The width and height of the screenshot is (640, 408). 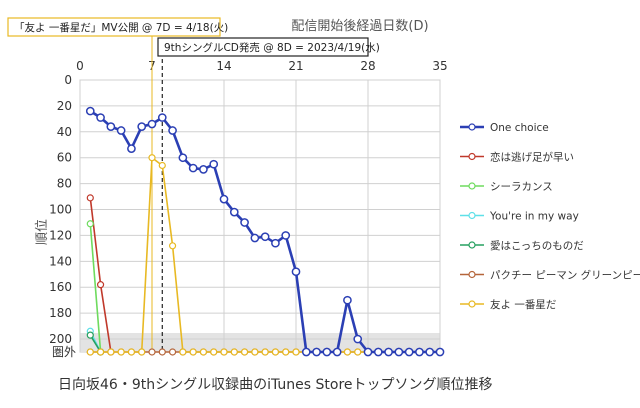 I want to click on y-tick-label: 180, so click(x=60, y=313).